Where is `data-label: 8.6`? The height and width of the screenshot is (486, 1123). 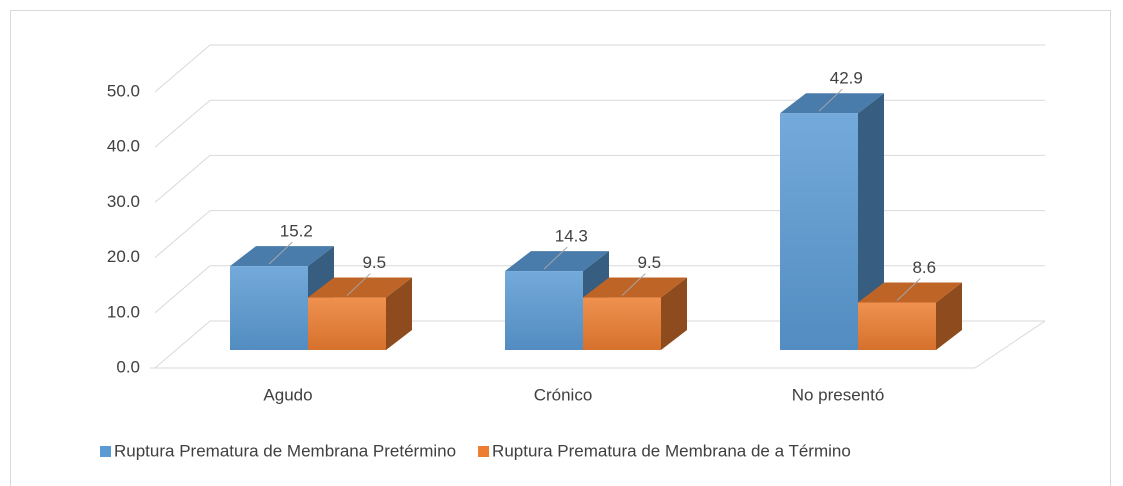 data-label: 8.6 is located at coordinates (924, 267).